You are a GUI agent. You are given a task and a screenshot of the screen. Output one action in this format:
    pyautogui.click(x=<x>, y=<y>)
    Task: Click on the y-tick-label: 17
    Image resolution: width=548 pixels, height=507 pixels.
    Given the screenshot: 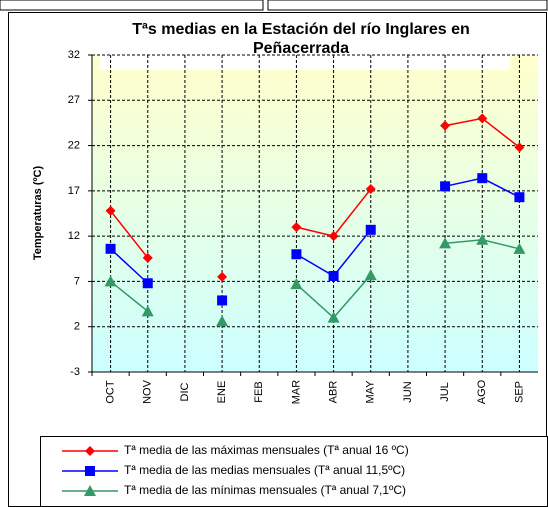 What is the action you would take?
    pyautogui.click(x=74, y=191)
    